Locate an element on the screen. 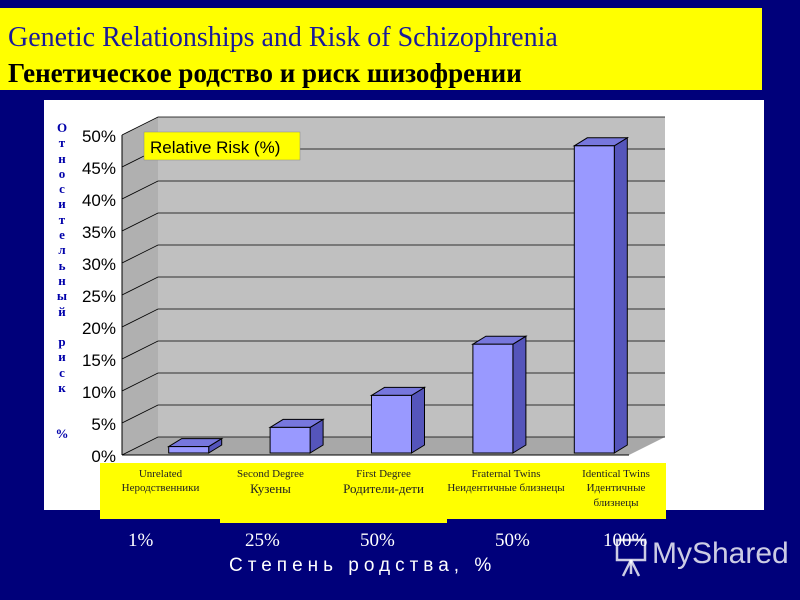 The width and height of the screenshot is (800, 600). watermark-logo: MyShared is located at coordinates (707, 558).